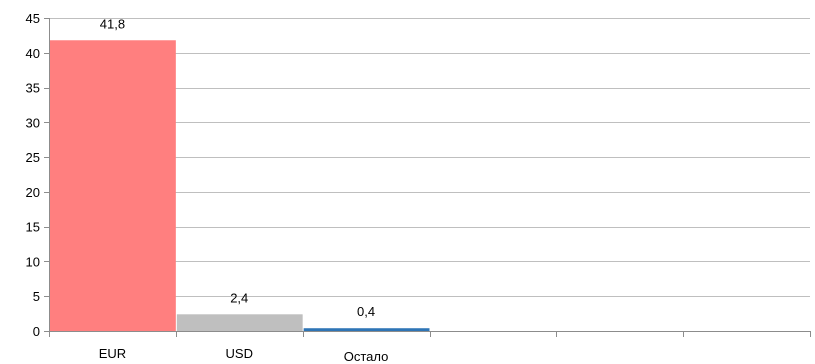 This screenshot has height=364, width=815. Describe the element at coordinates (33, 53) in the screenshot. I see `y-tick-label: 40` at that location.